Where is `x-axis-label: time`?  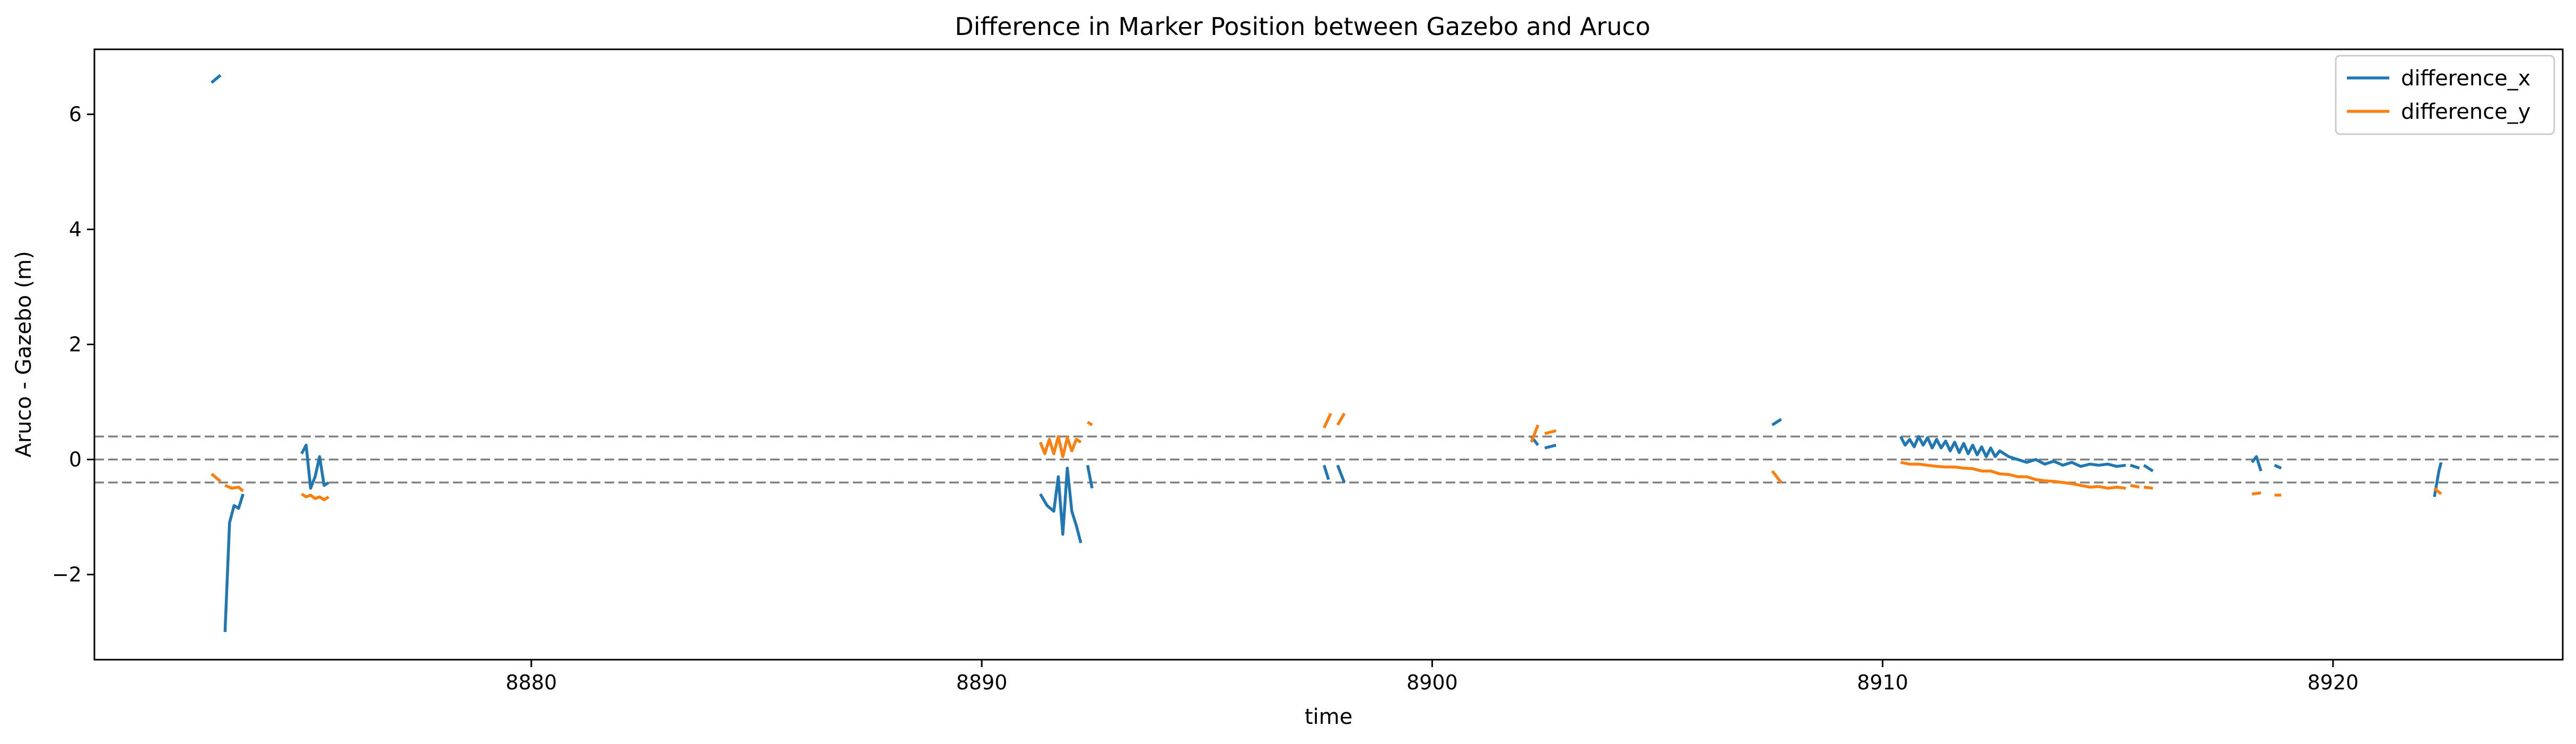
x-axis-label: time is located at coordinates (1328, 717).